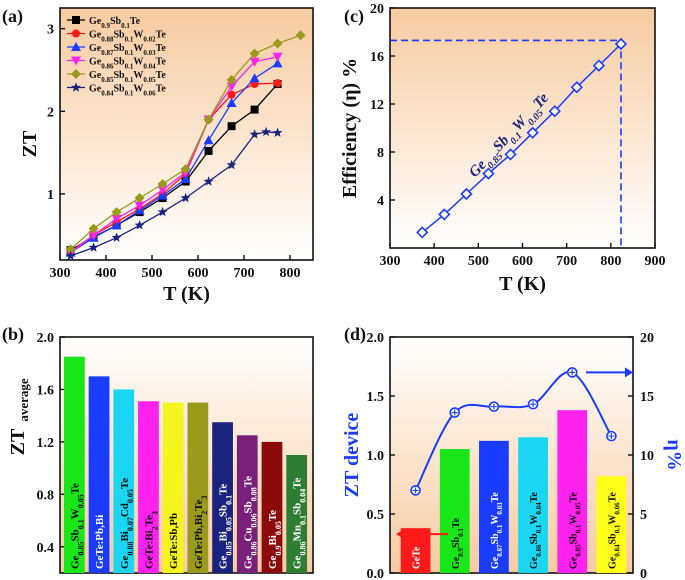 The height and width of the screenshot is (580, 685). I want to click on panel-c-xtick-label: 300, so click(390, 261).